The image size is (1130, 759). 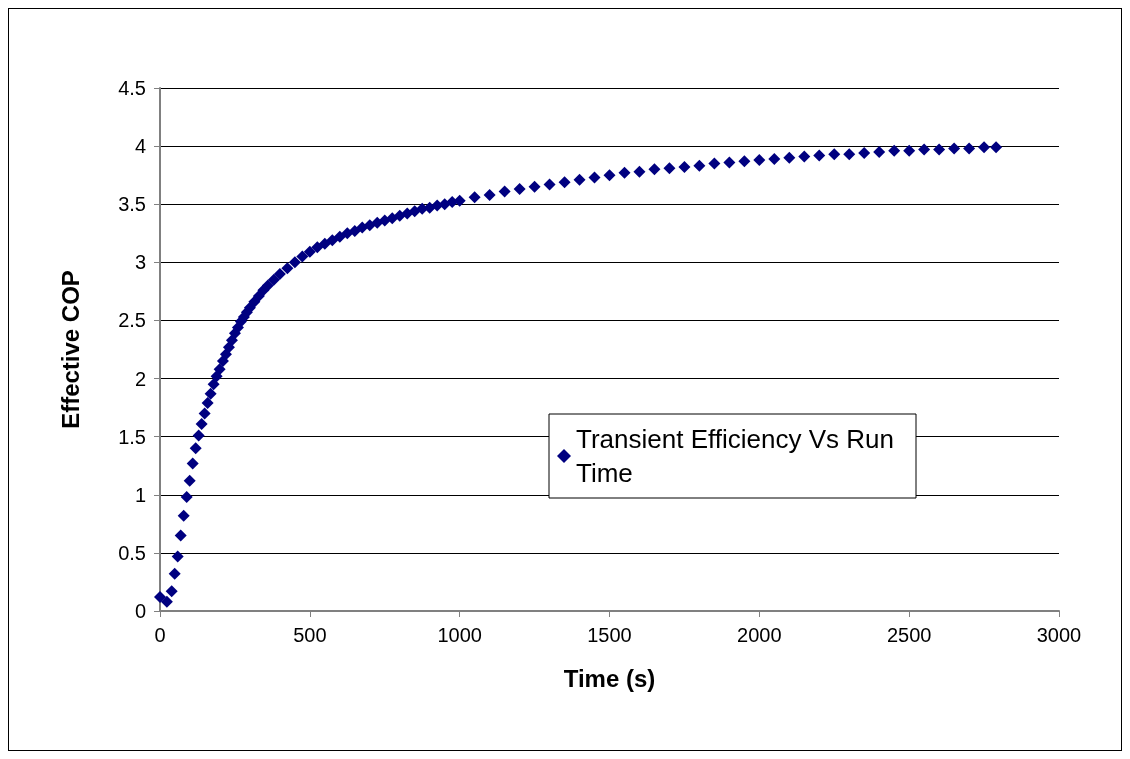 I want to click on x-tick-label: 1000, so click(x=459, y=635).